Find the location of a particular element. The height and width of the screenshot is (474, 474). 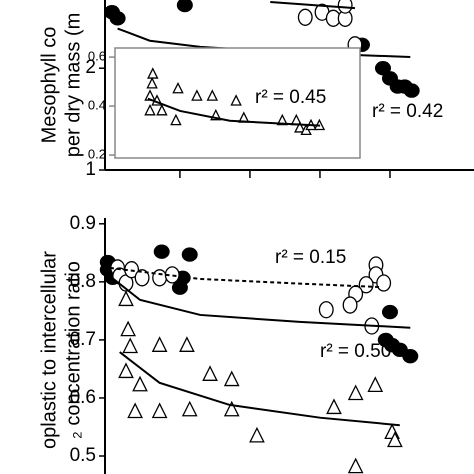

y-axis-label: ₂ concentration ratio is located at coordinates (73, 350).